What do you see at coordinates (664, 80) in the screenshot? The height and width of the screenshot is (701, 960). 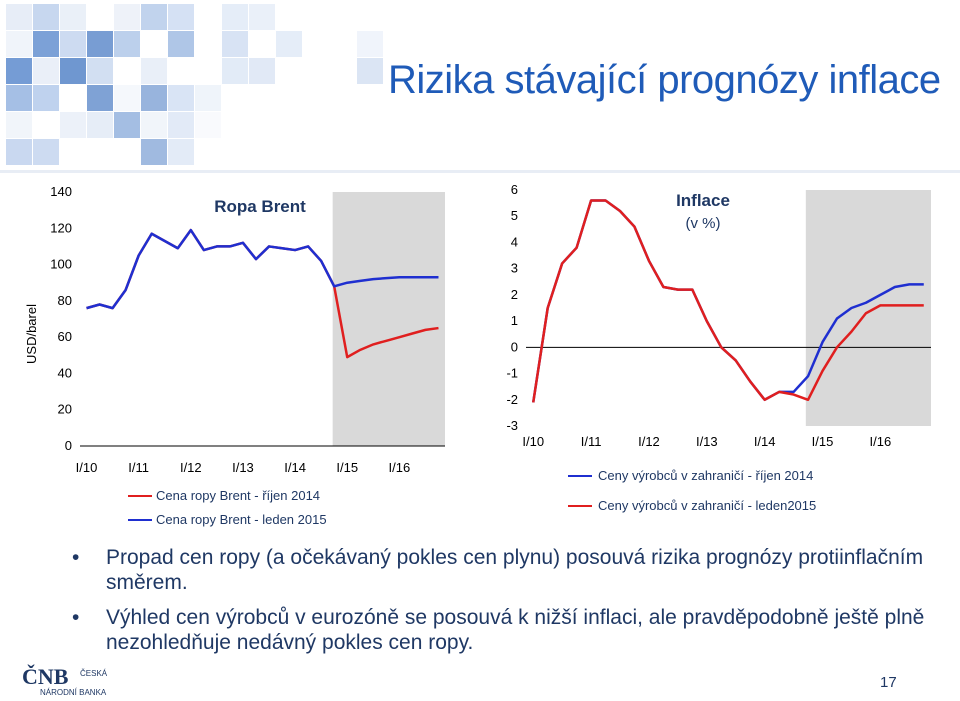 I see `page-title: Rizika stávající prognózy inflace` at bounding box center [664, 80].